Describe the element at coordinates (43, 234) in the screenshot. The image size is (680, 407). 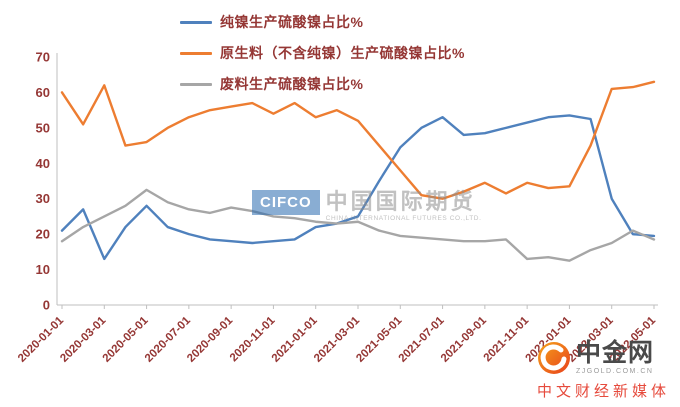
I see `y-tick-label: 20` at that location.